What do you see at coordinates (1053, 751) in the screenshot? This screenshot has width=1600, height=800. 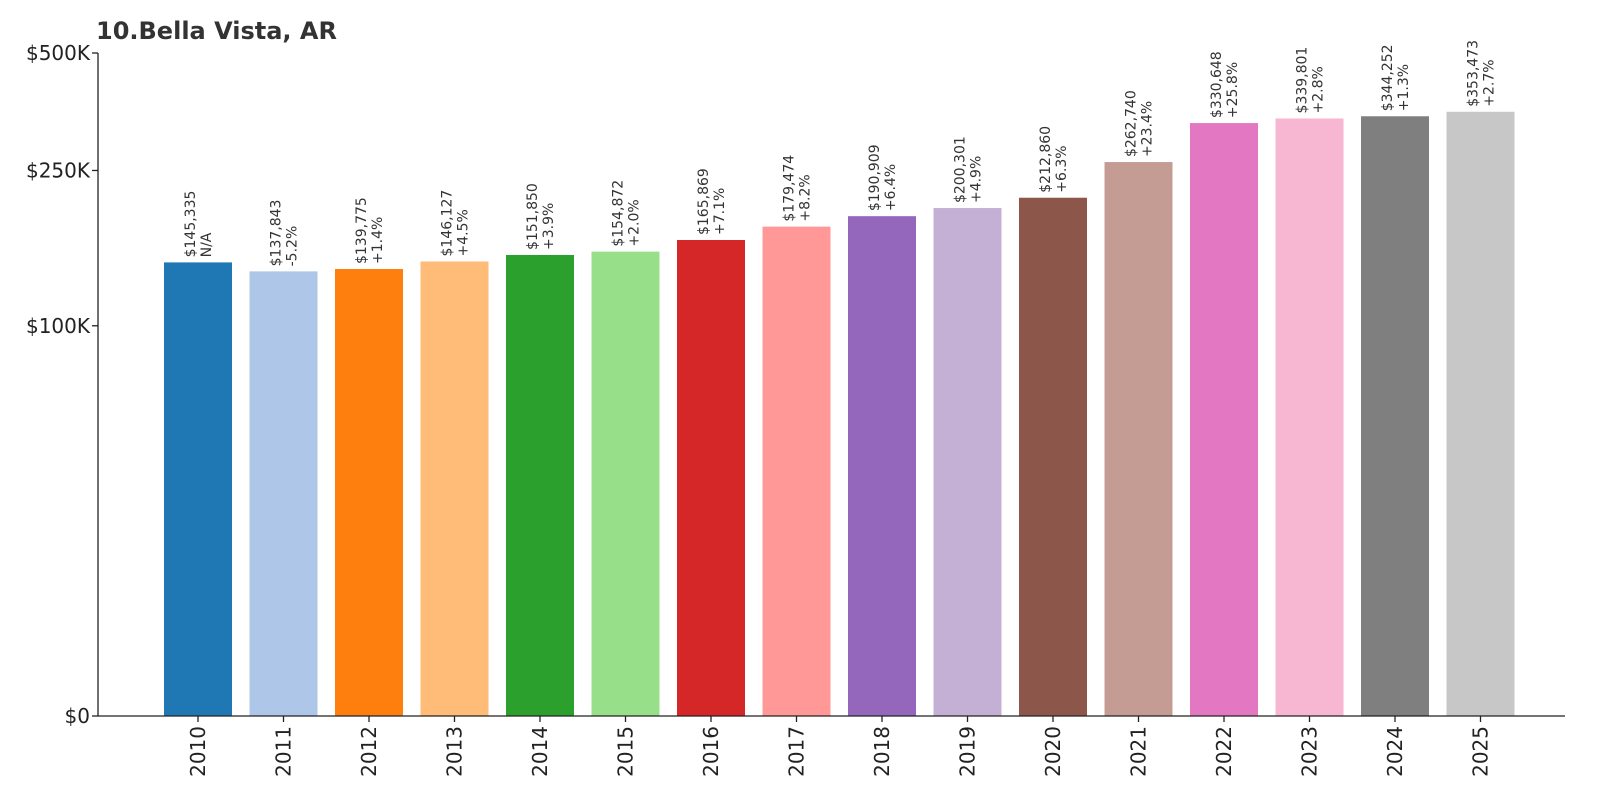 I see `x-tick-label: 2020` at bounding box center [1053, 751].